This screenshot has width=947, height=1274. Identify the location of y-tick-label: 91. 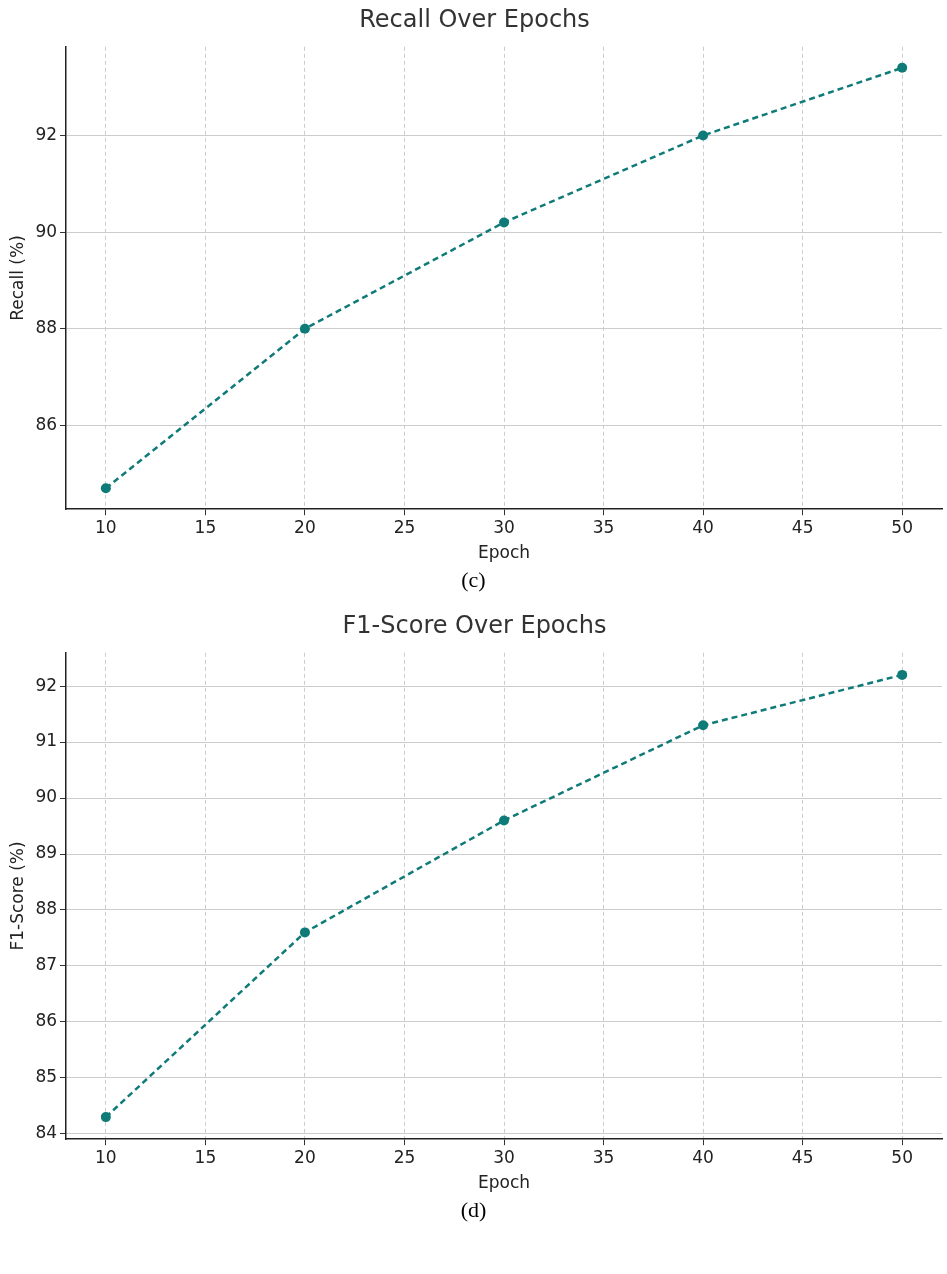
(46, 740).